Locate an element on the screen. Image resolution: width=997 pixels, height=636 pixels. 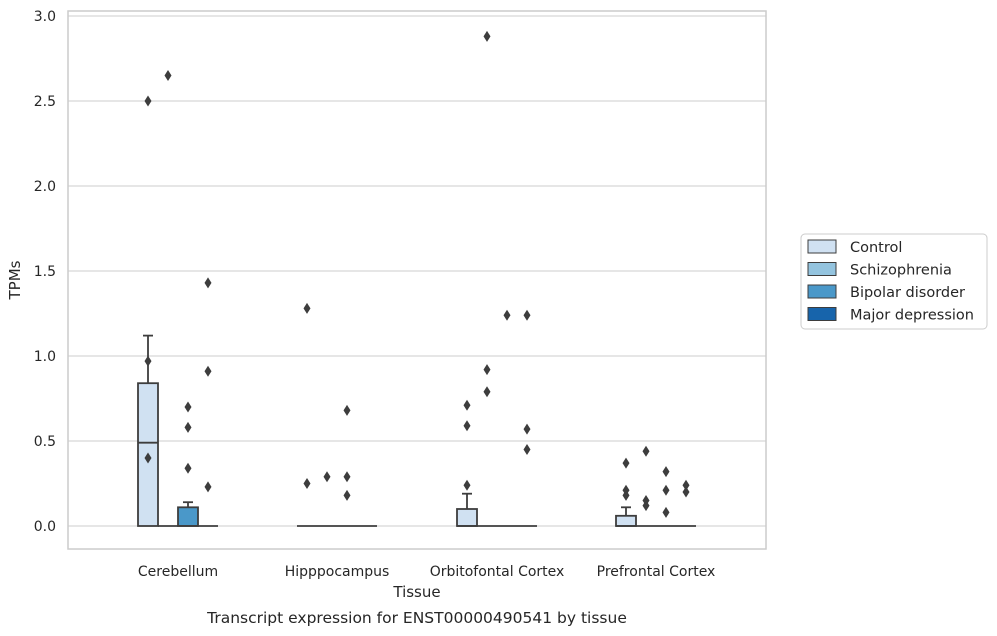
y-tick-label: 1.0 is located at coordinates (45, 357).